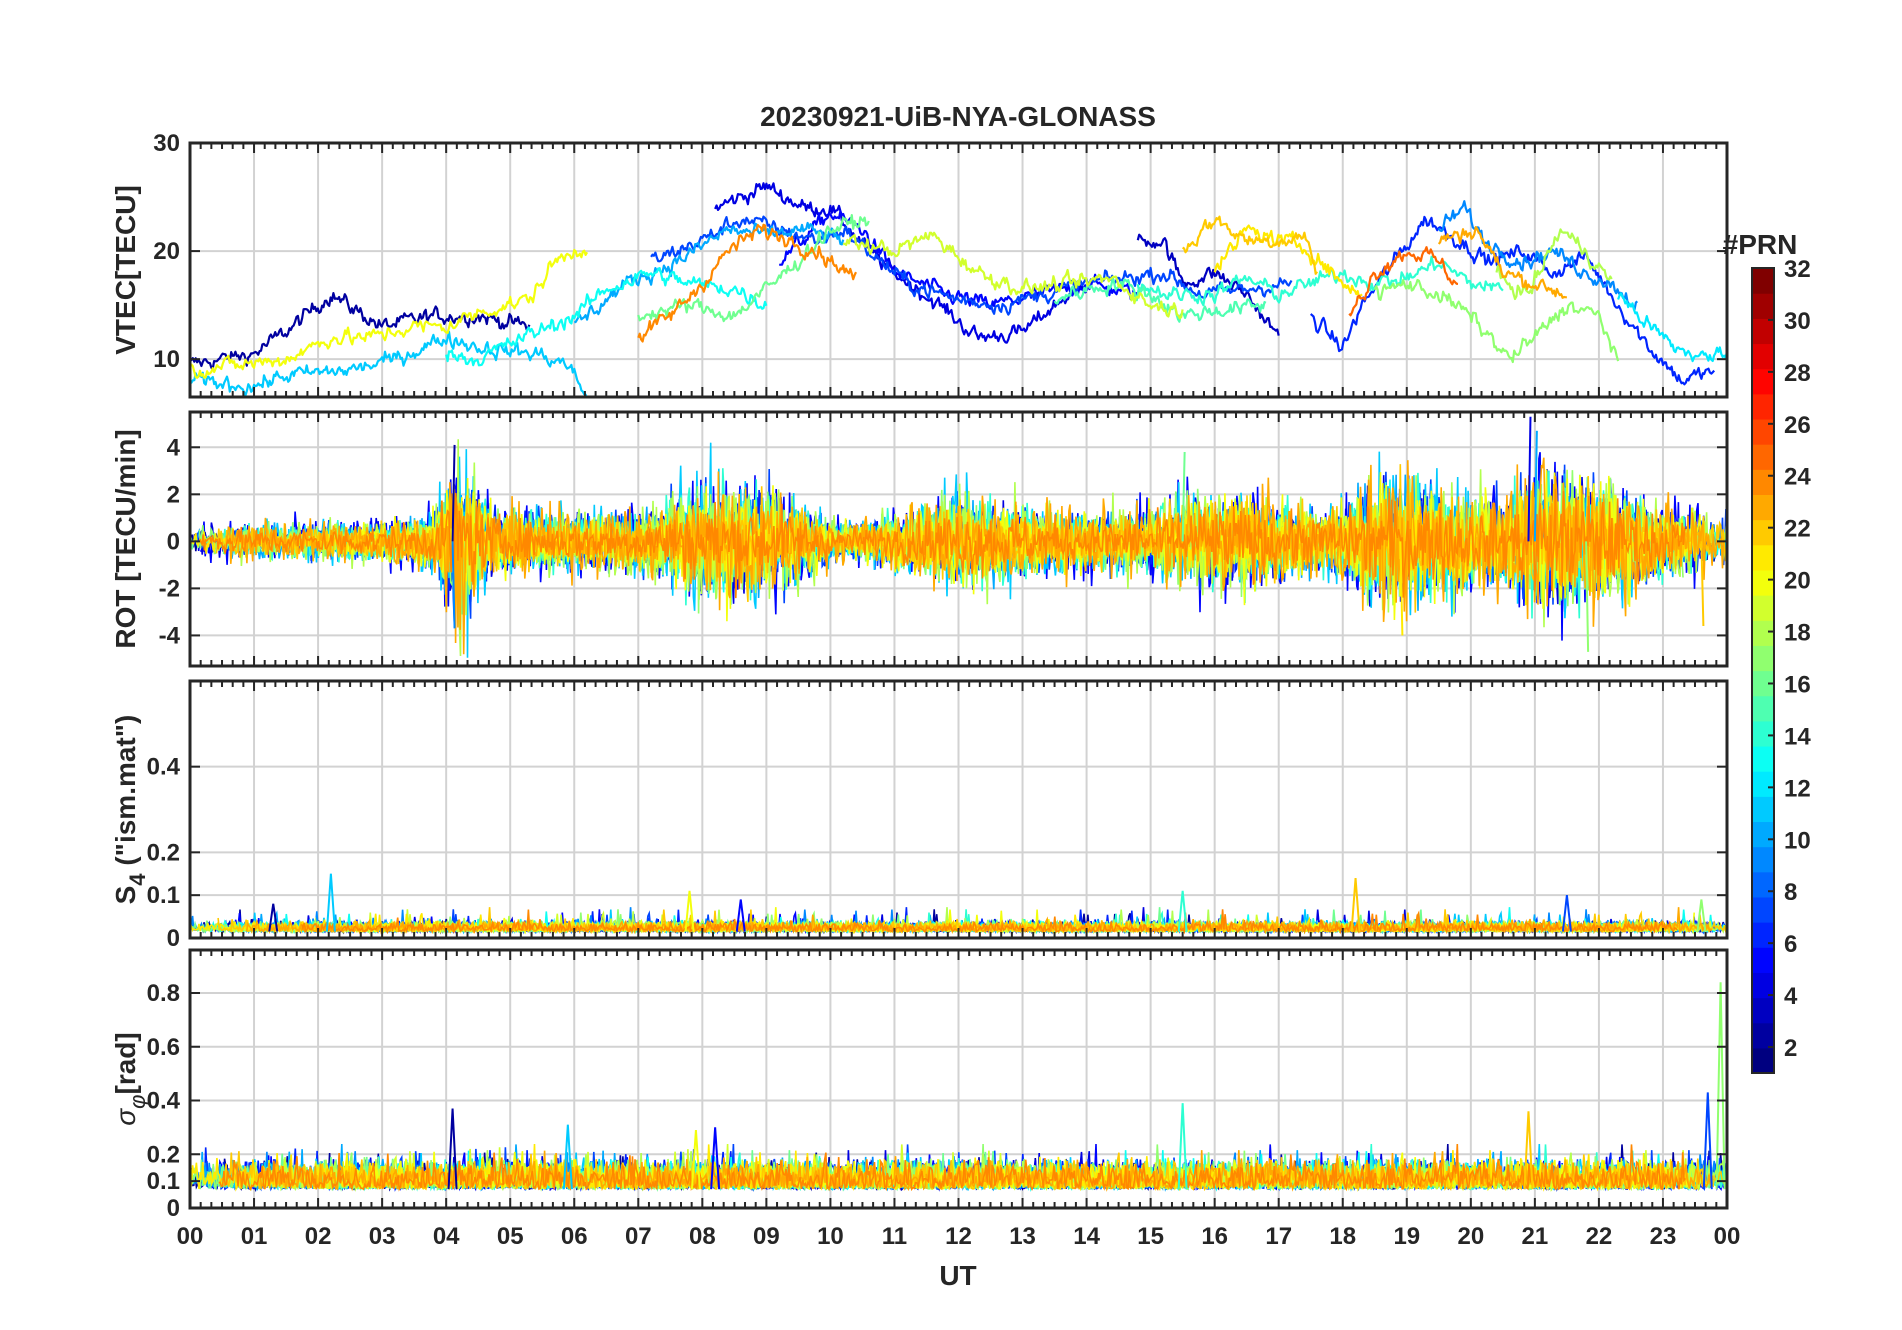 This screenshot has width=1902, height=1330. Describe the element at coordinates (1797, 321) in the screenshot. I see `colorbar-tick-label: 30` at that location.